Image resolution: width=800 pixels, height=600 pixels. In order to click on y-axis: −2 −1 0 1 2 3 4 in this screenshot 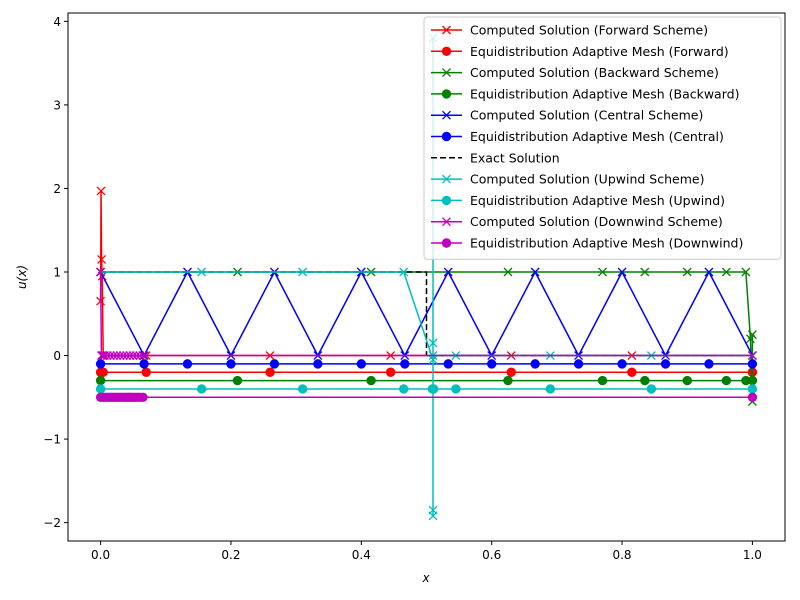, I will do `click(55, 272)`.